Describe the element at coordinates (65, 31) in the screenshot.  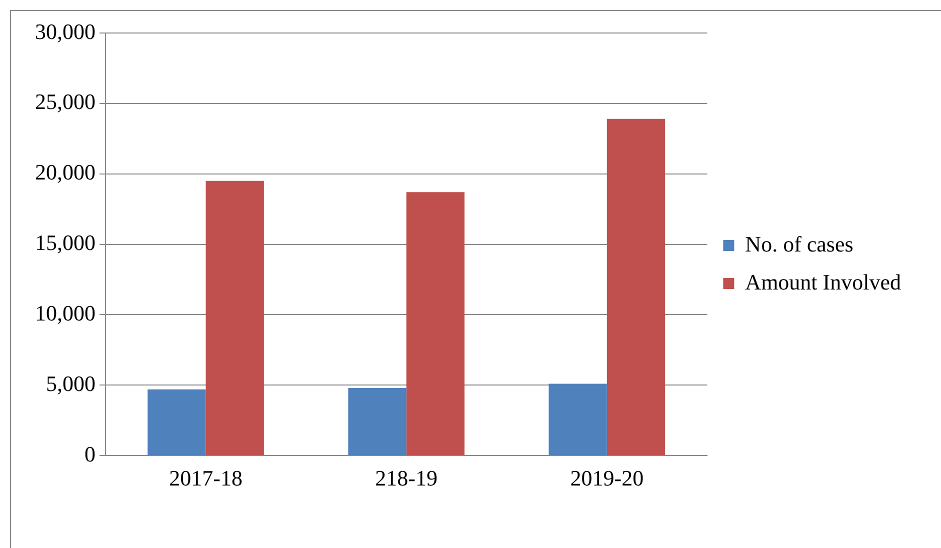
I see `y-tick-label: 30,000` at that location.